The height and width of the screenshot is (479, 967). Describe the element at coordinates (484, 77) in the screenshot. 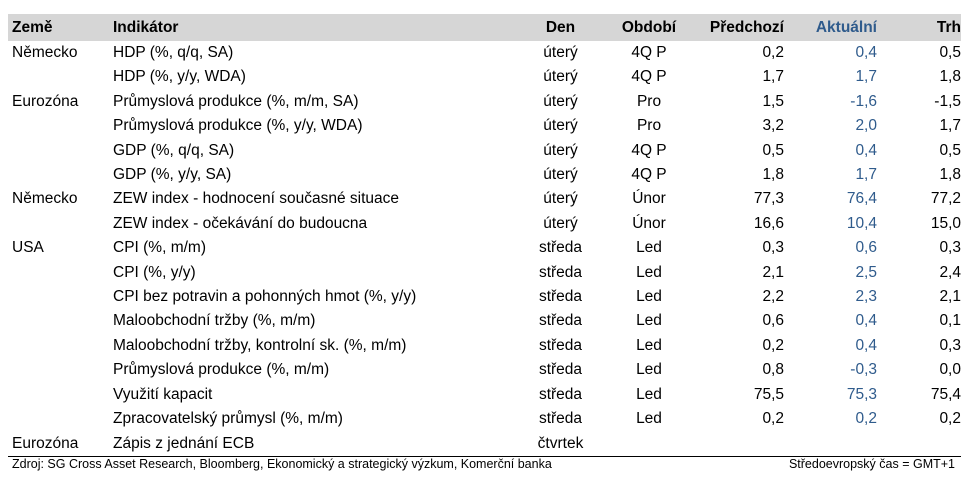

I see `table-row: HDP (%, y/y, WDA) úterý 4Q P 1,7 1,7 1,8` at that location.